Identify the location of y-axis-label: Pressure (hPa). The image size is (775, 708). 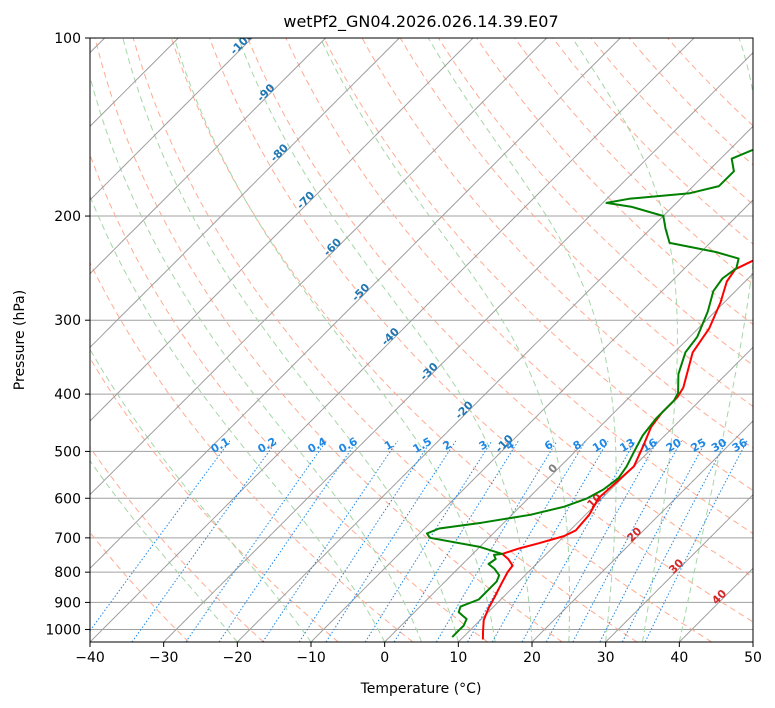
(20, 340).